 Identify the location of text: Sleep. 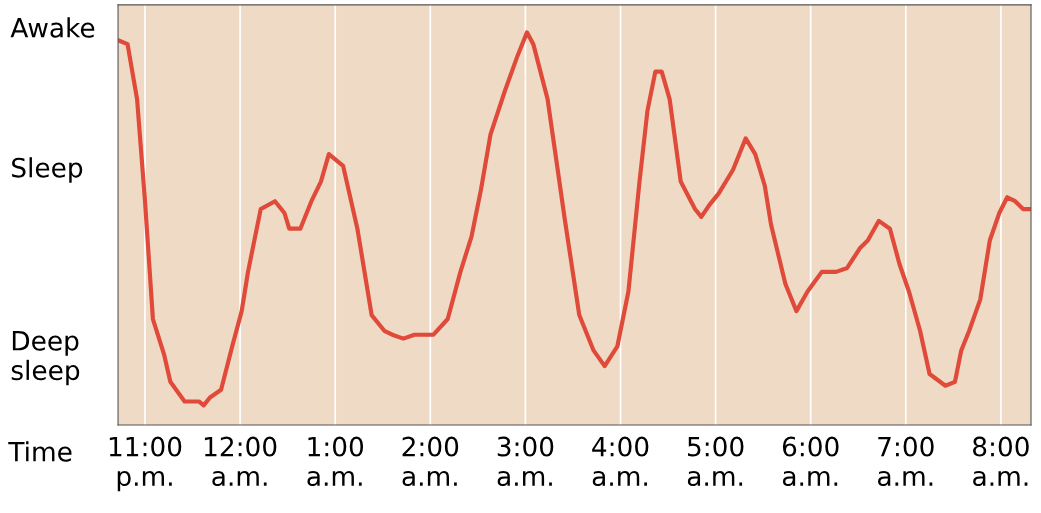
(47, 170).